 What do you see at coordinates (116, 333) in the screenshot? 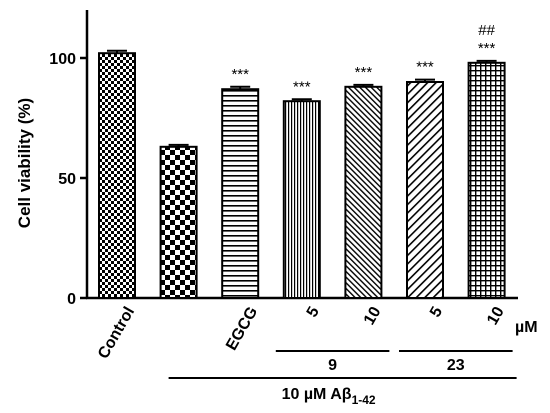
I see `category-label: Control` at bounding box center [116, 333].